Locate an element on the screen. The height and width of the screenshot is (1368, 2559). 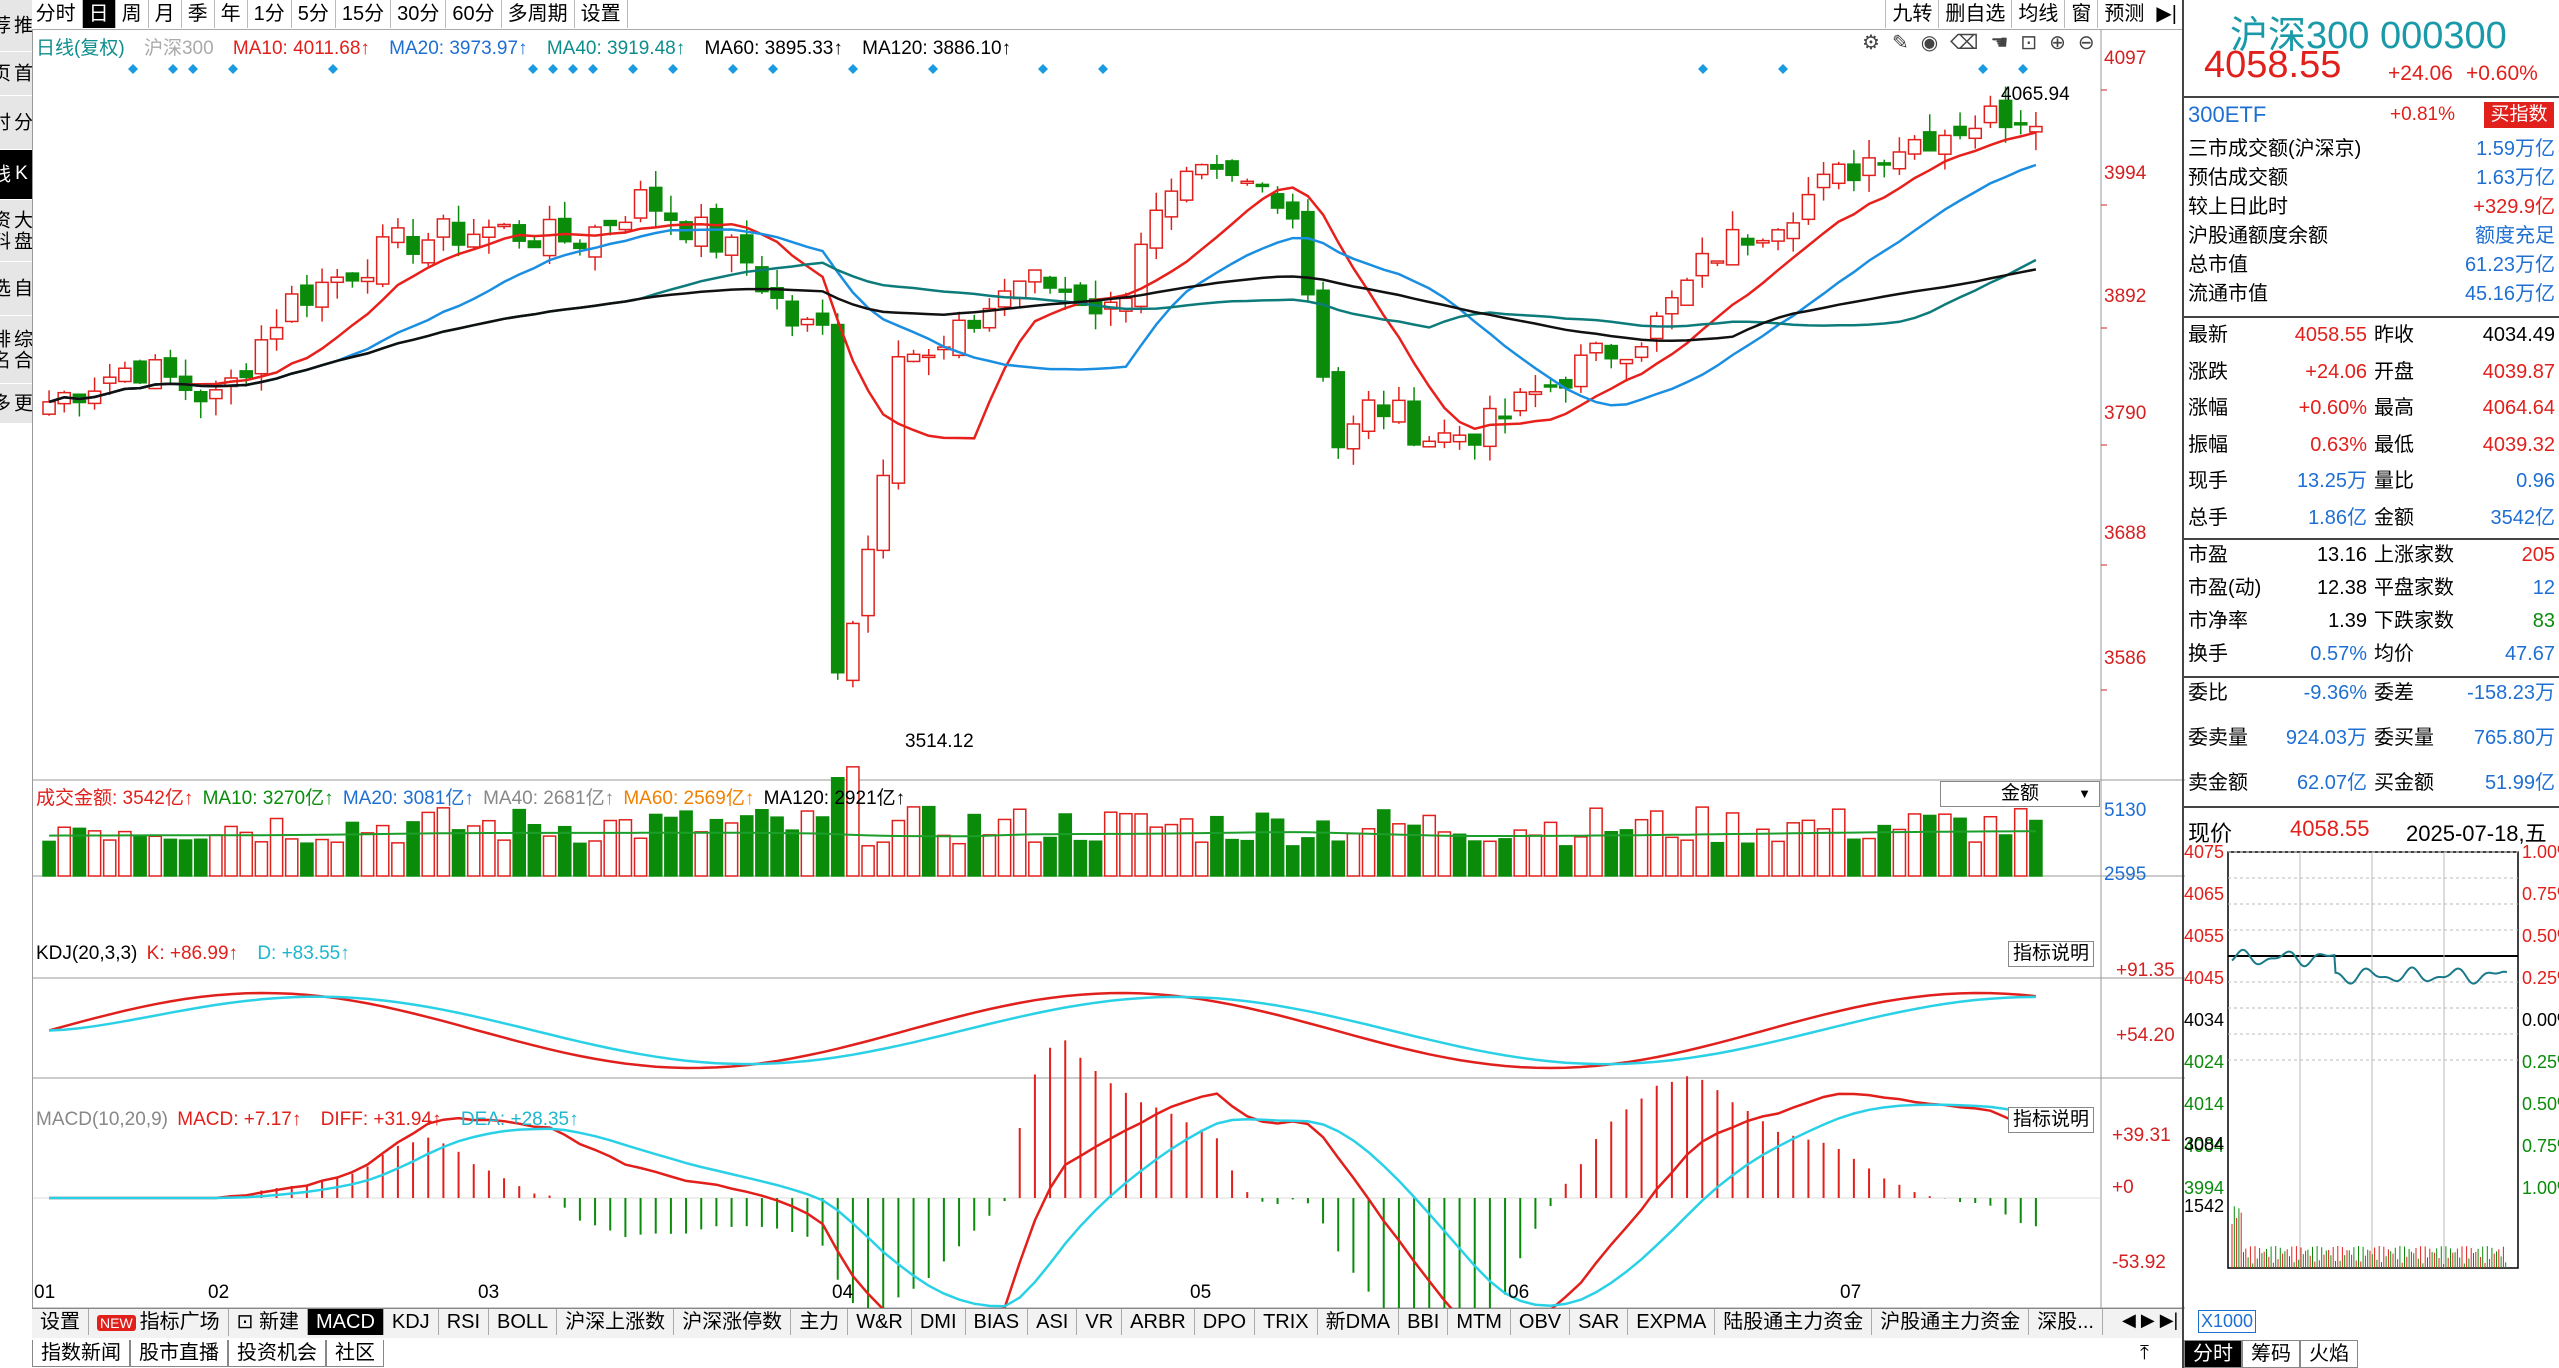
indicator-tab-15: ARBR is located at coordinates (1158, 1322).